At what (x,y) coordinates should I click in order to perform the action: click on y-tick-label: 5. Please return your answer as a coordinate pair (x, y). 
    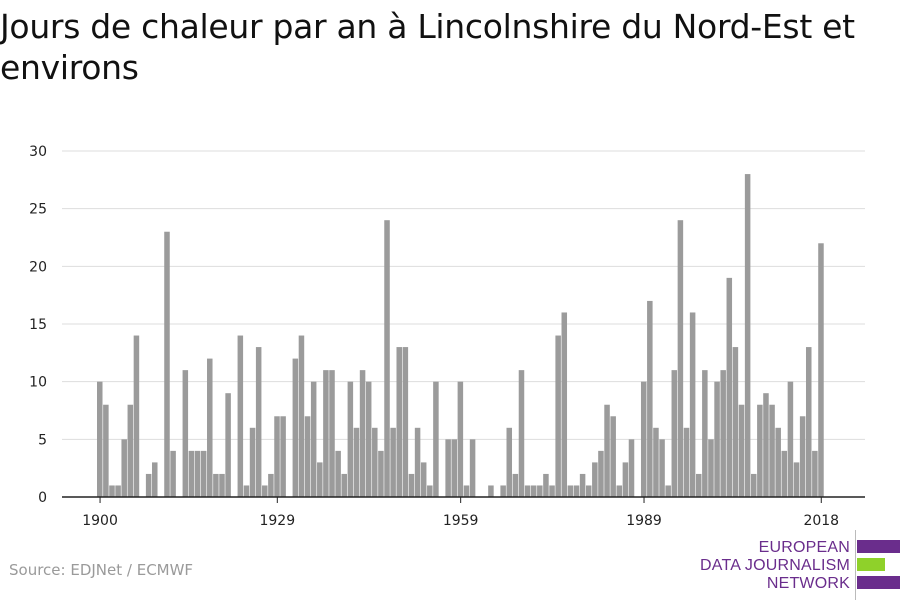
    Looking at the image, I should click on (42, 440).